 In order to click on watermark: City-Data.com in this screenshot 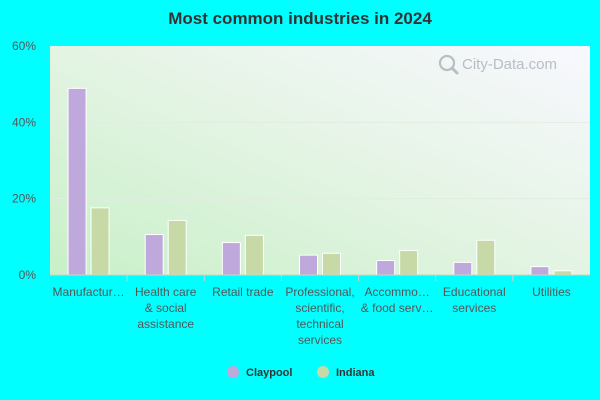, I will do `click(497, 64)`.